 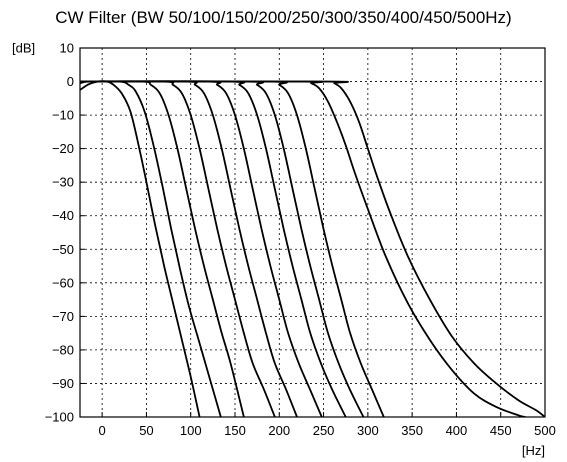 I want to click on y-tick-label: −20, so click(x=63, y=148).